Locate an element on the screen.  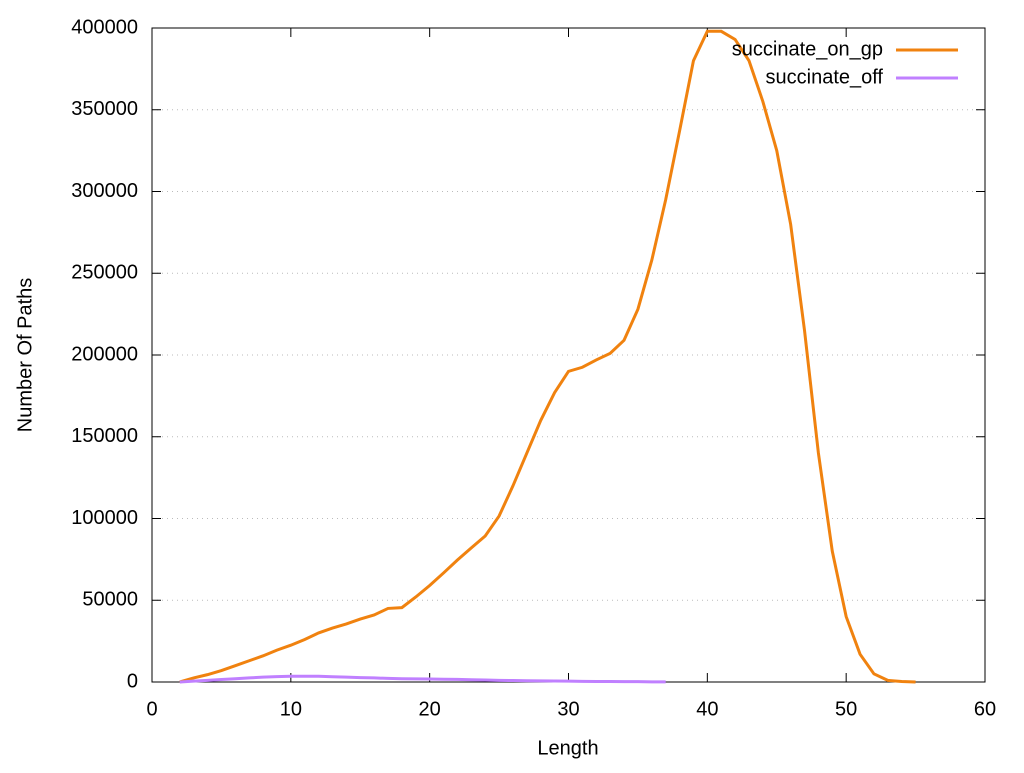
y-tick-label: 150000 is located at coordinates (104, 436).